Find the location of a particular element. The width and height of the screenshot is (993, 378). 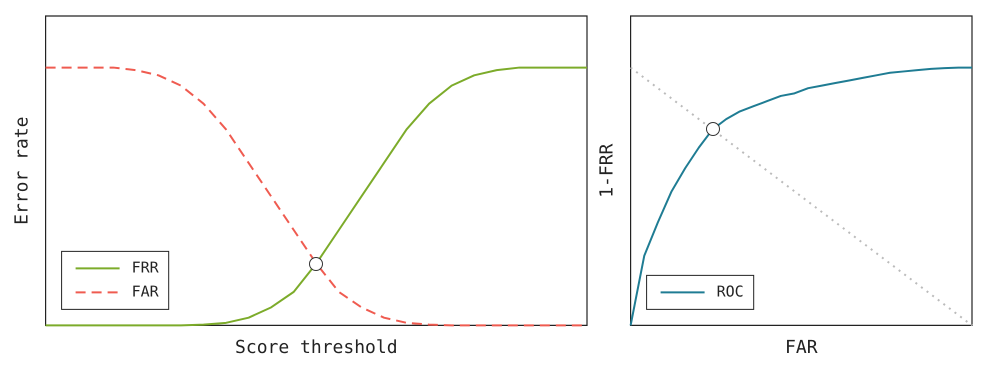

y-axis-title: Error rate is located at coordinates (21, 170).